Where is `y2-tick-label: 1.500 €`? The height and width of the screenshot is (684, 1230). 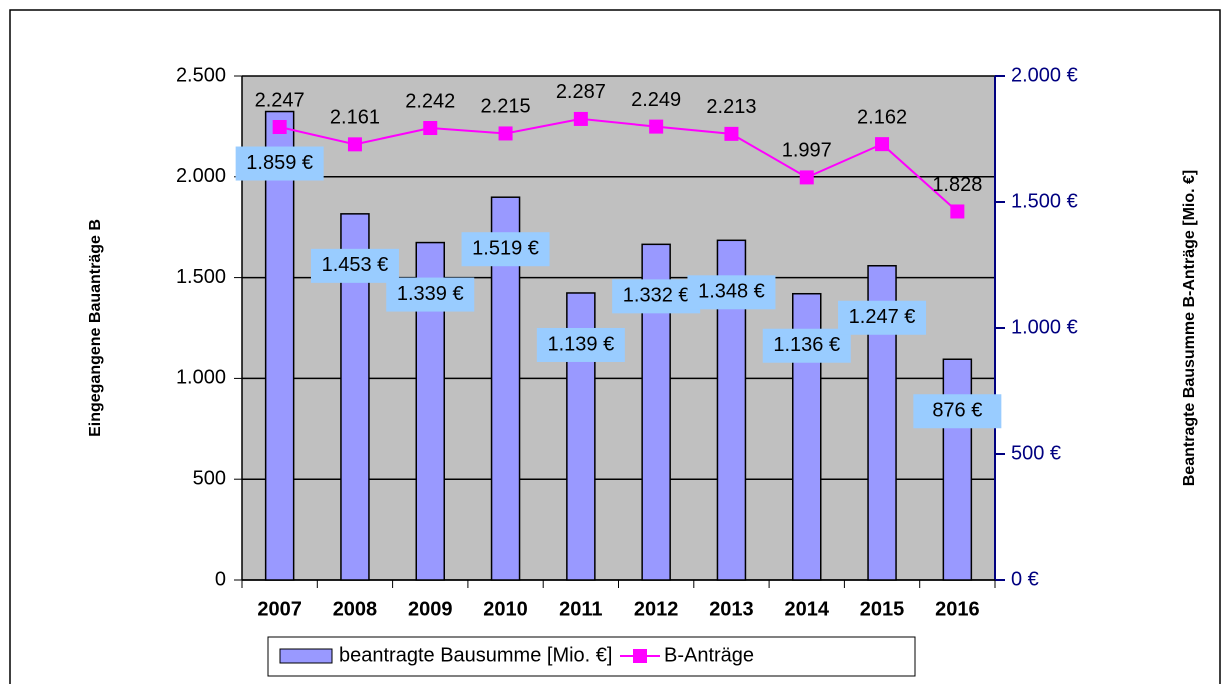 y2-tick-label: 1.500 € is located at coordinates (1044, 201).